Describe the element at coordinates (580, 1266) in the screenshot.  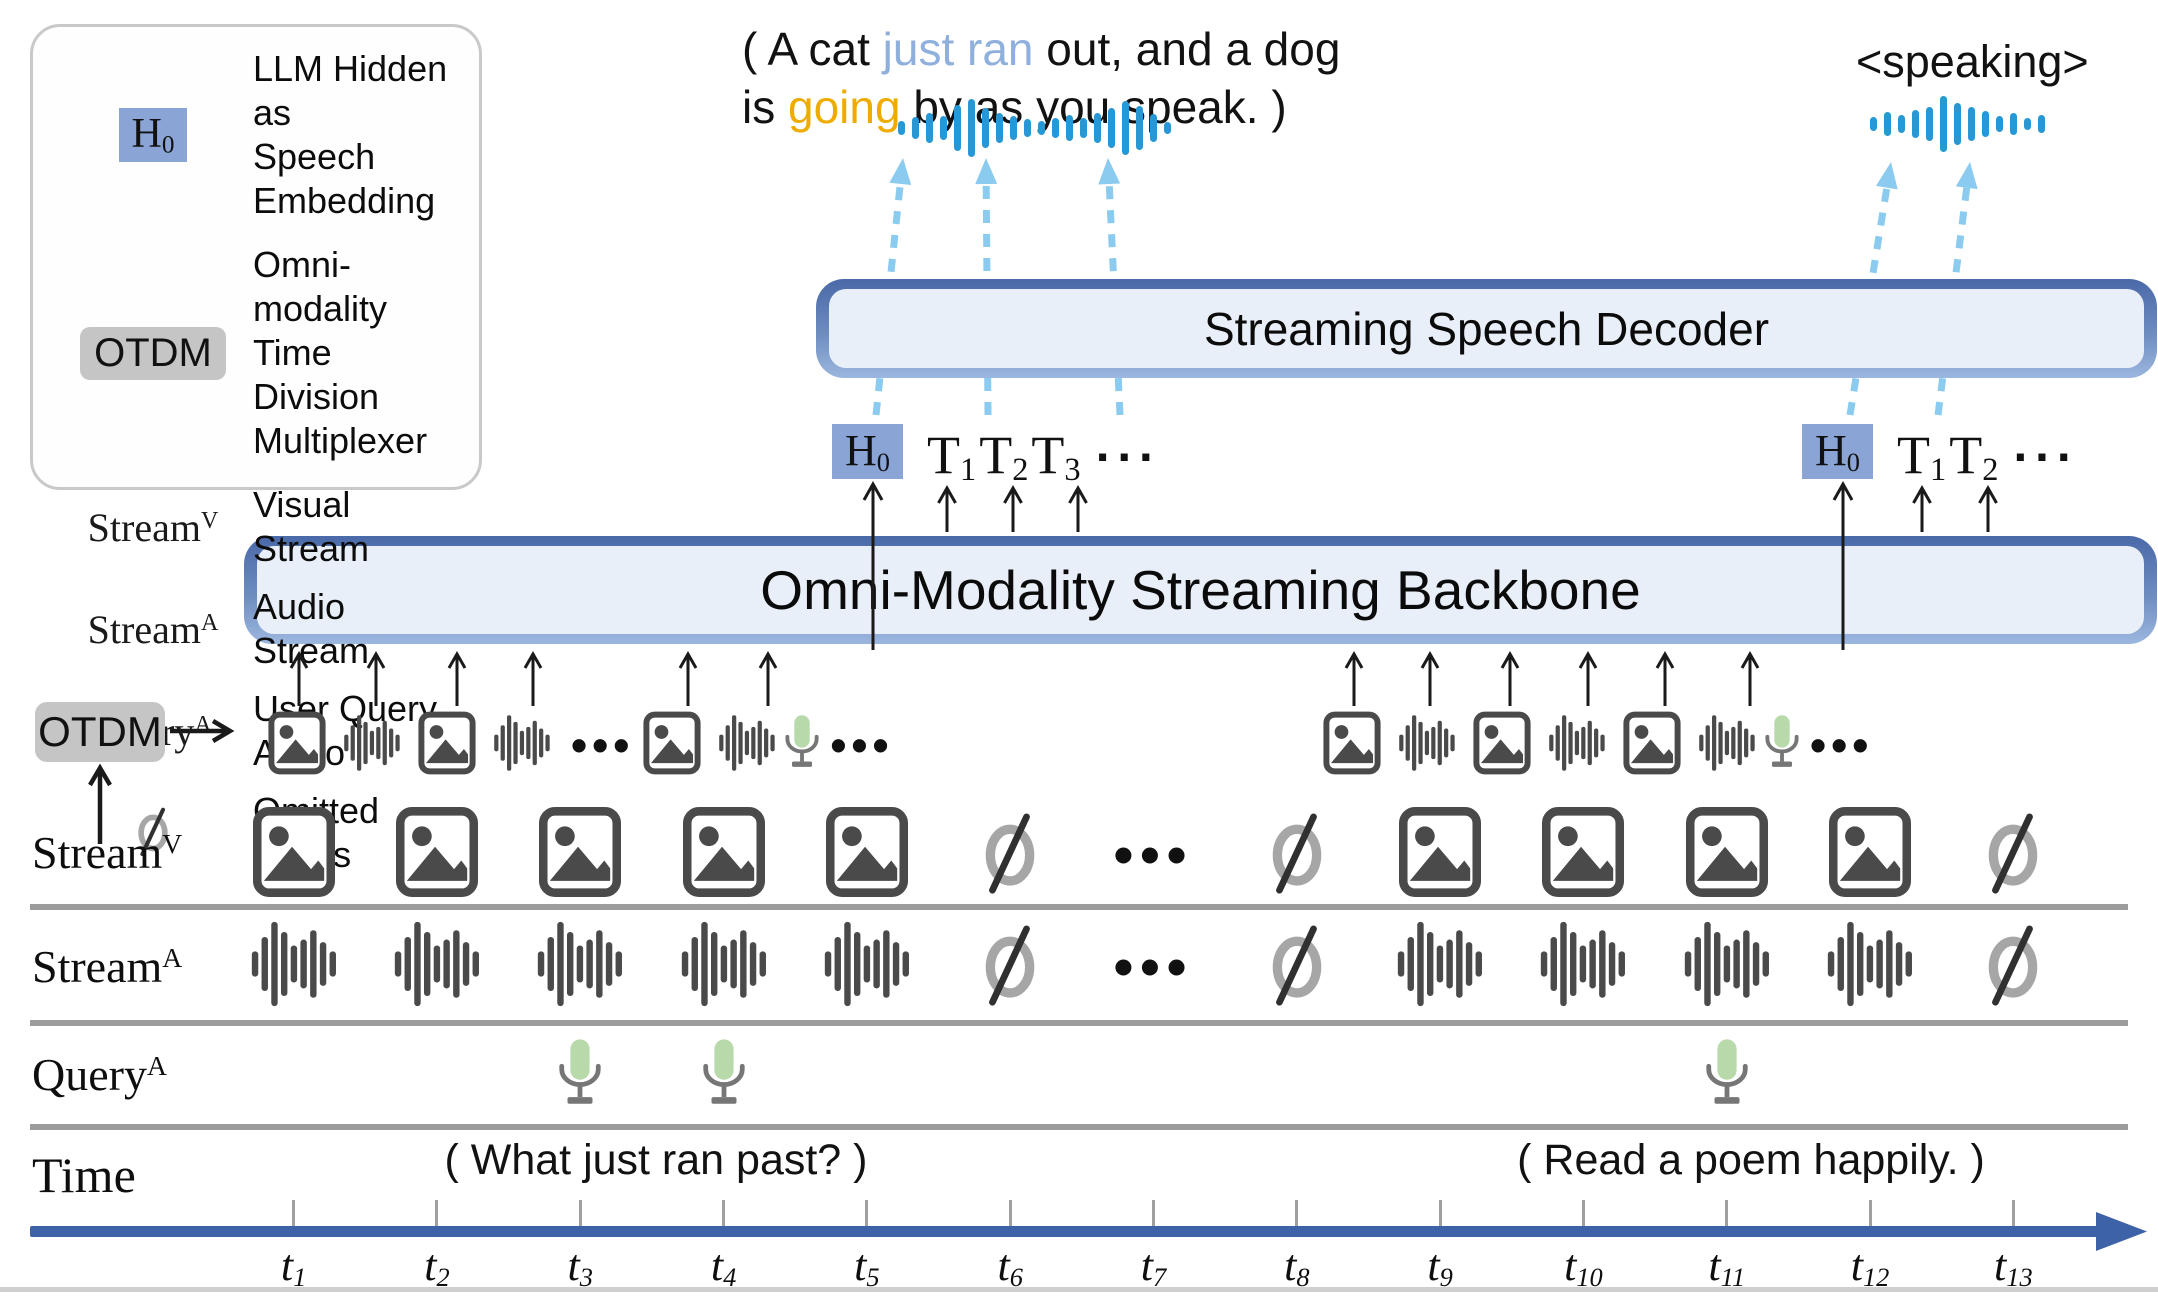
I see `tick-label: t3` at that location.